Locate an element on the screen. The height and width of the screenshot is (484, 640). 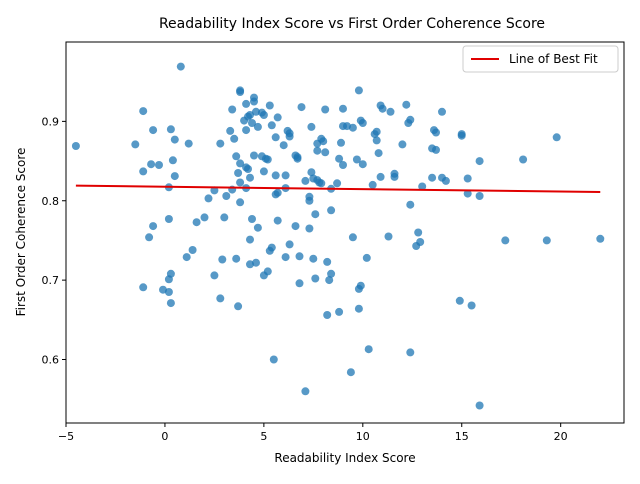
x-axis-label: Readability Index Score is located at coordinates (344, 458).